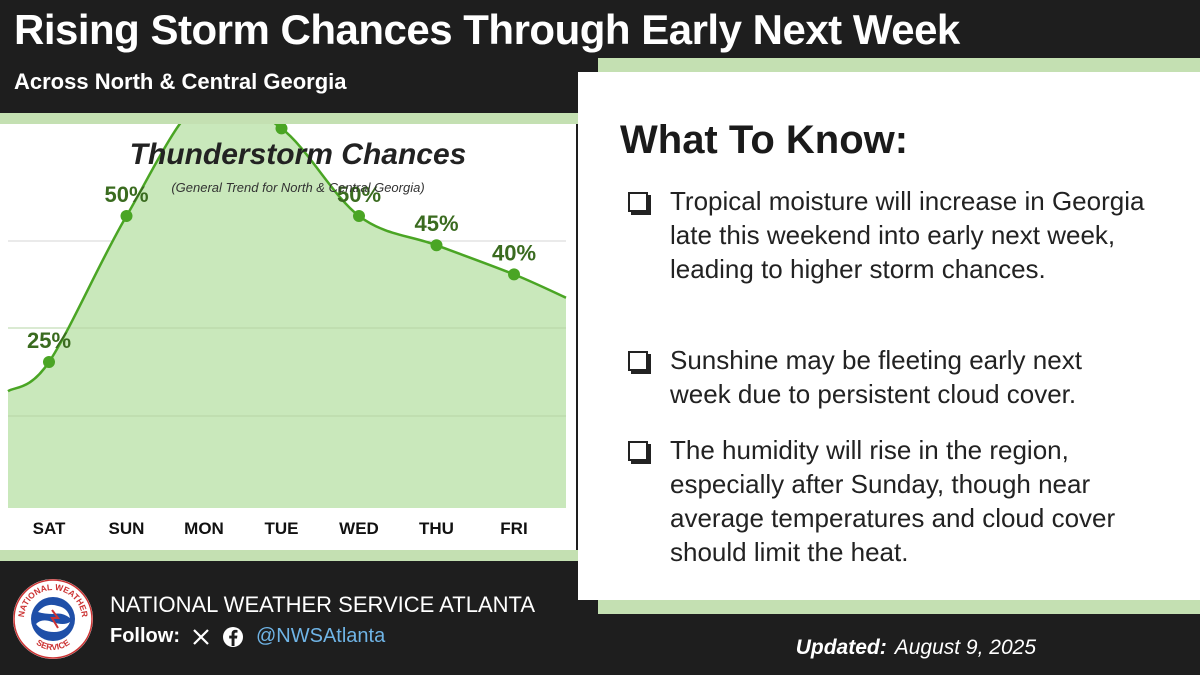 This screenshot has width=1200, height=675. What do you see at coordinates (436, 223) in the screenshot?
I see `data-label: 45%` at bounding box center [436, 223].